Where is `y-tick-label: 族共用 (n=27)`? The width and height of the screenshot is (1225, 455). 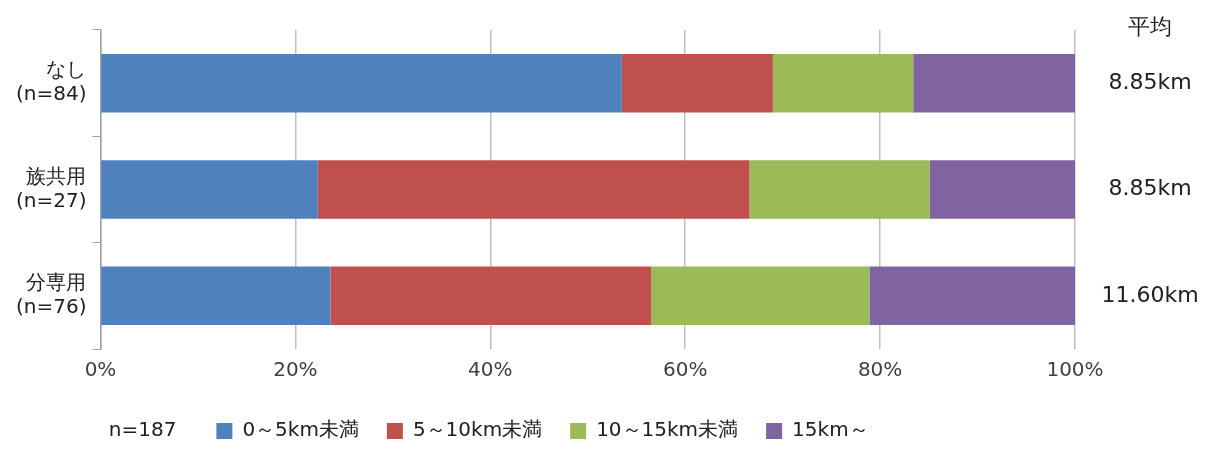
y-tick-label: 族共用 (n=27) is located at coordinates (51, 187).